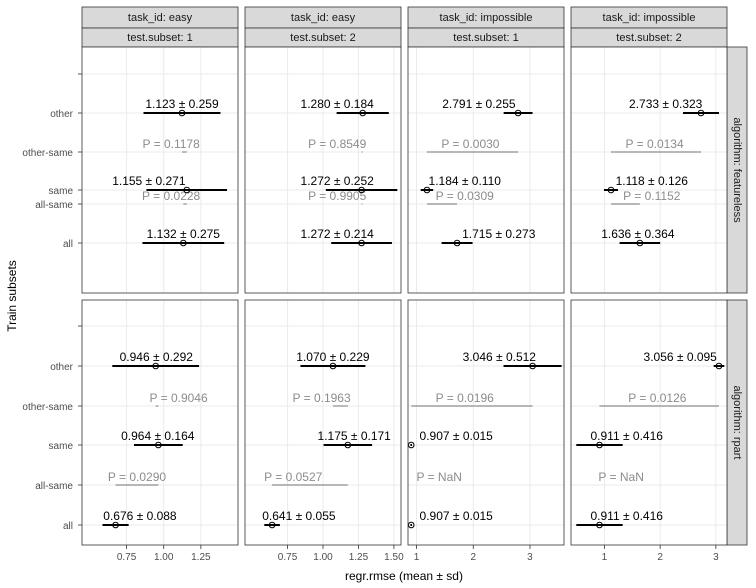 The width and height of the screenshot is (756, 588). Describe the element at coordinates (479, 104) in the screenshot. I see `mean-sd-label: 2.791 ± 0.255` at that location.